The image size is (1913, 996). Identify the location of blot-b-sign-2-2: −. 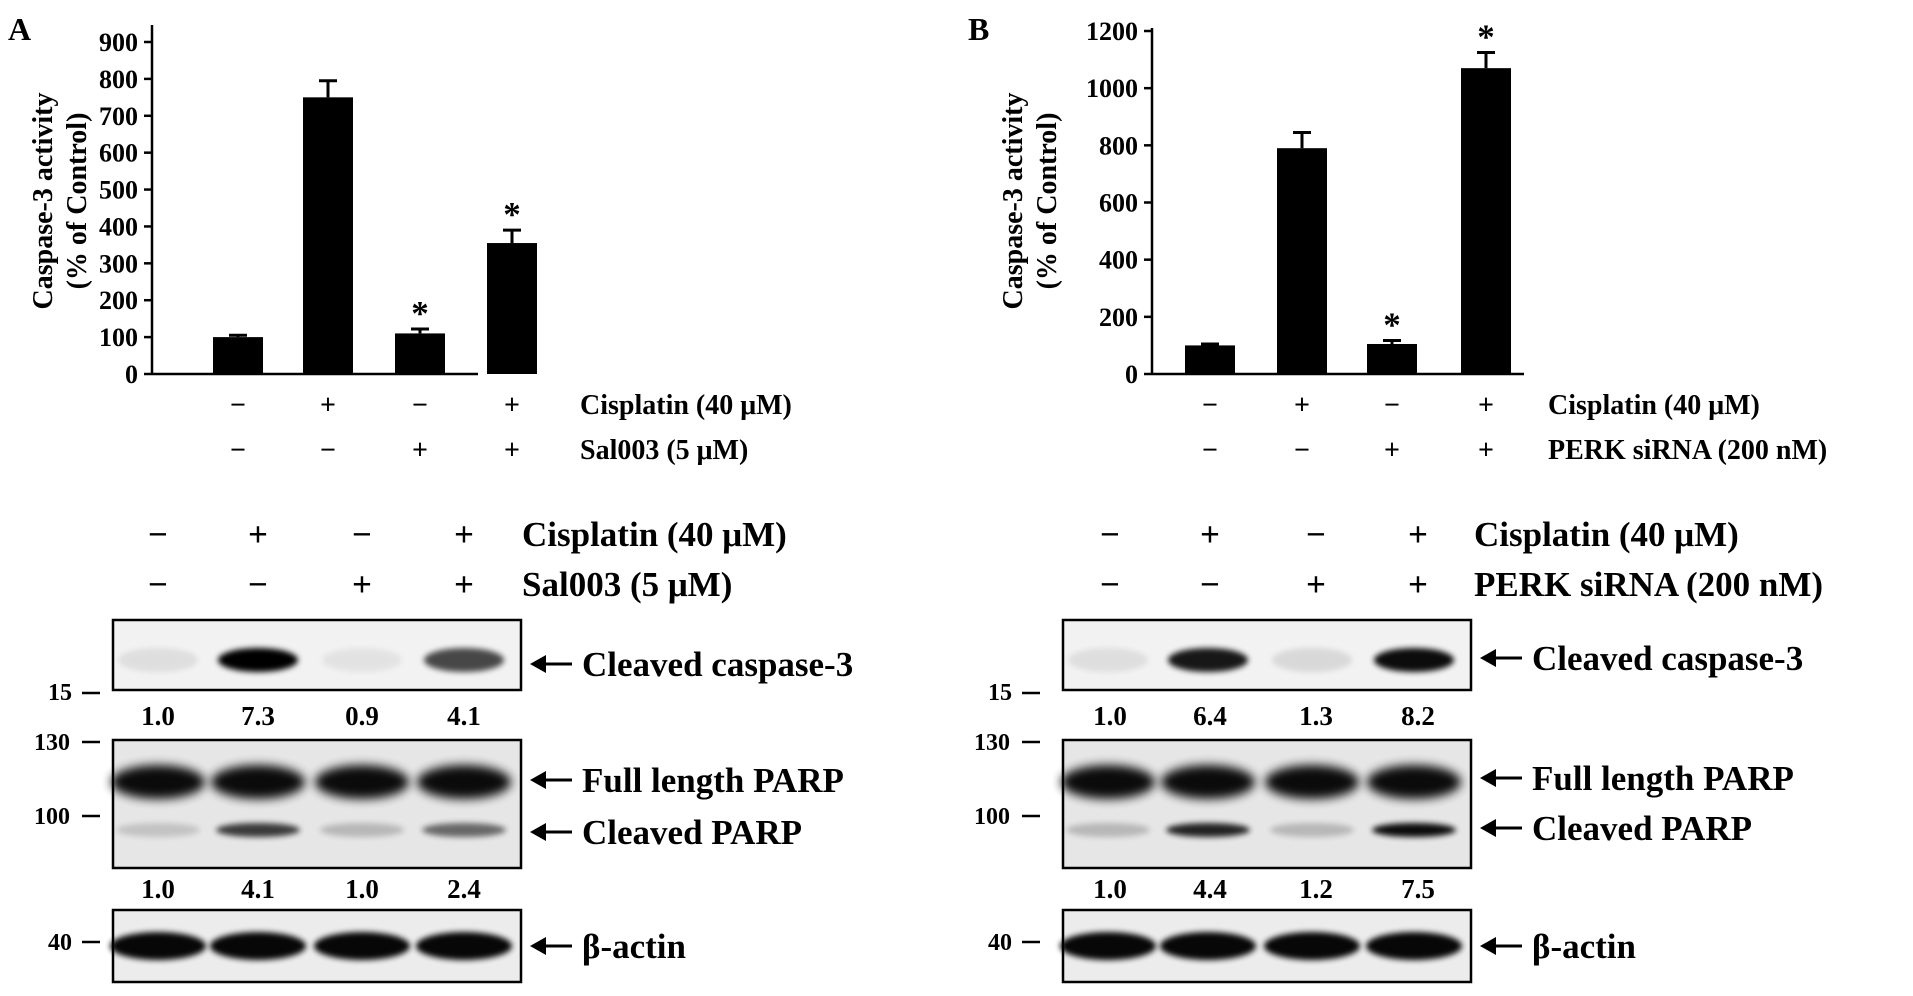
(1210, 584).